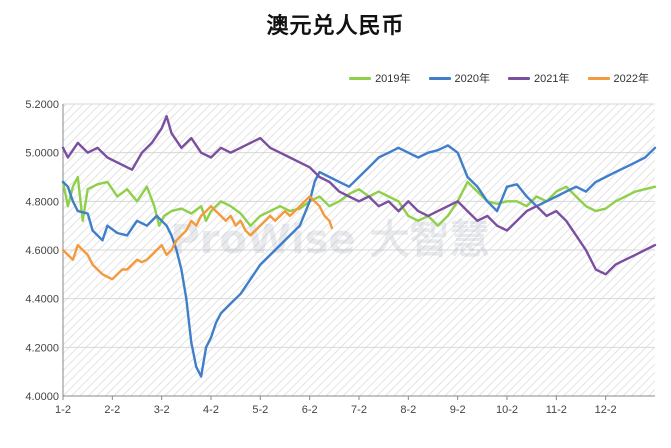  Describe the element at coordinates (42, 300) in the screenshot. I see `y-tick-label: 4.4000` at that location.